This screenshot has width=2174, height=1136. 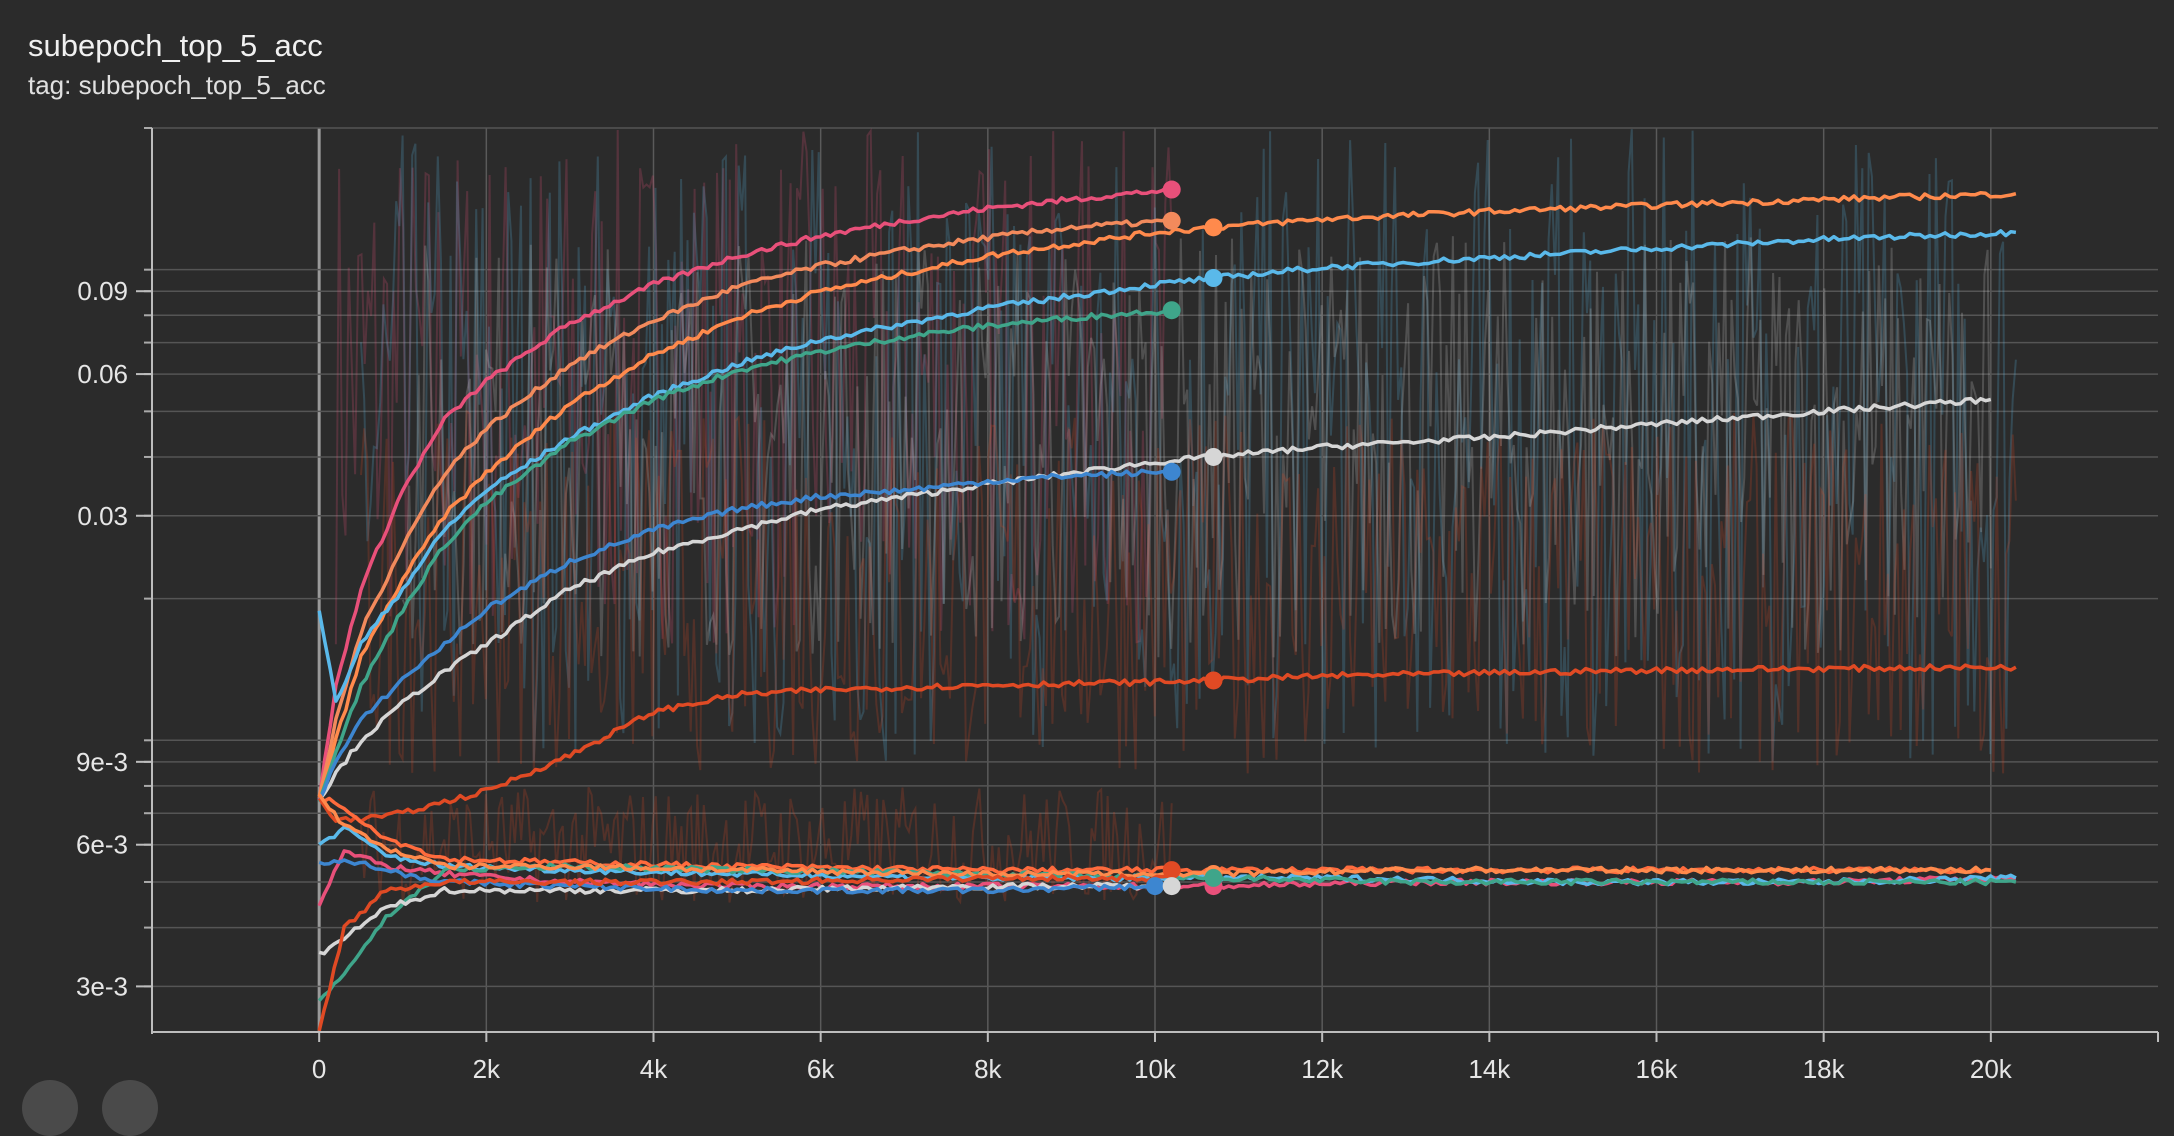 I want to click on y-tick-label: 0.06, so click(x=102, y=374).